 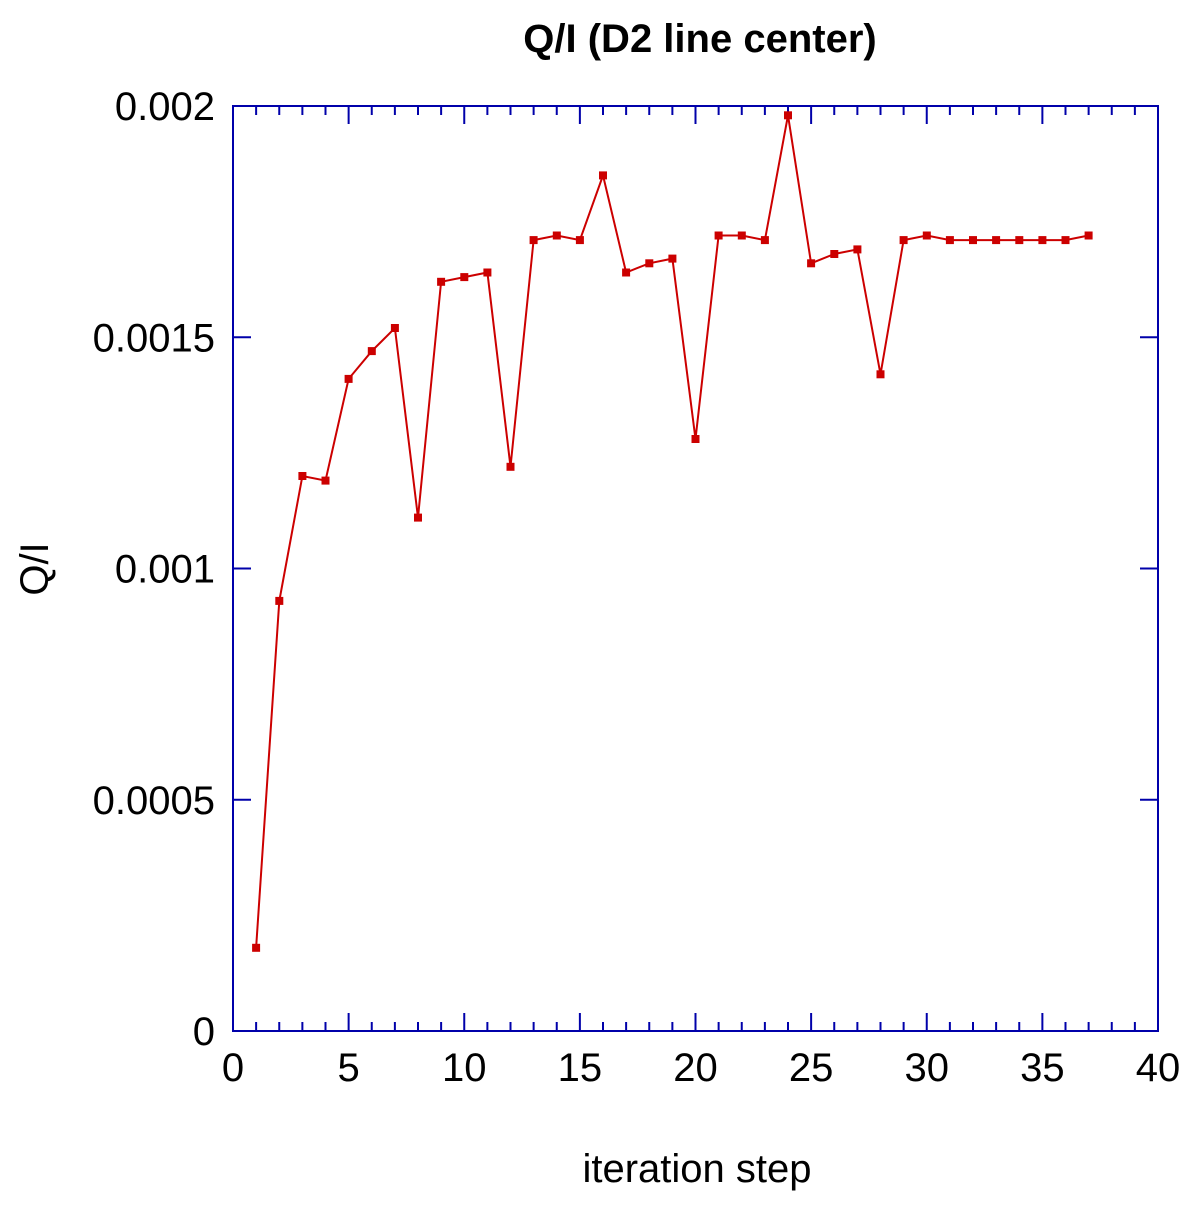 I want to click on x-tick-label: 35, so click(x=1042, y=1068).